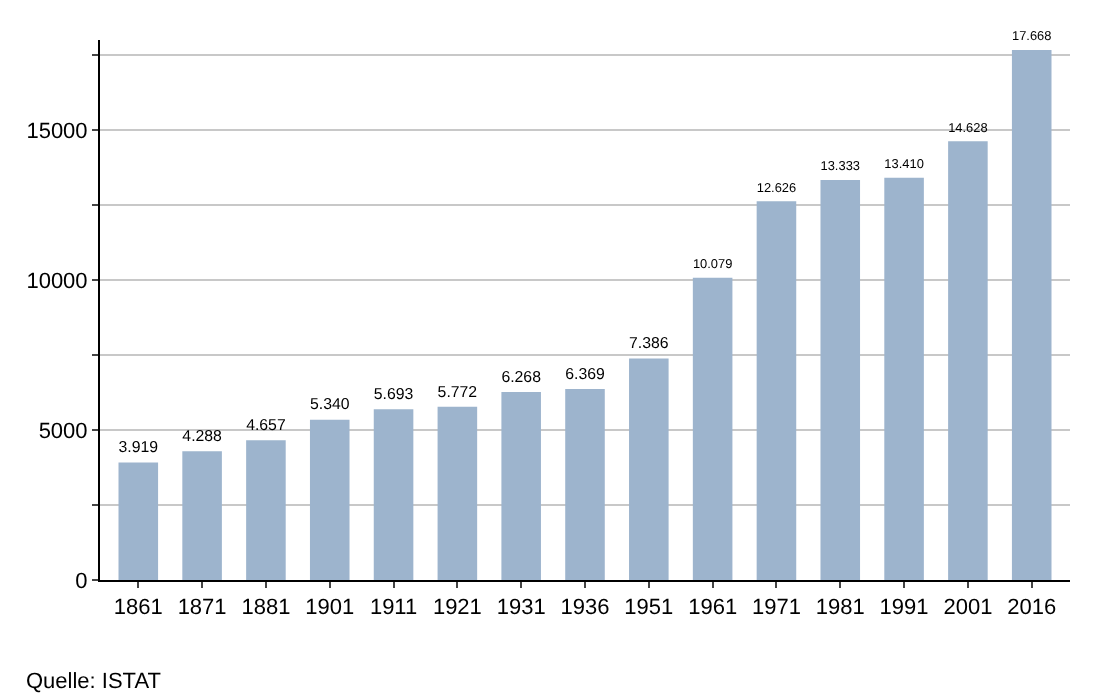 Image resolution: width=1100 pixels, height=700 pixels. Describe the element at coordinates (57, 281) in the screenshot. I see `y-tick-label: 10000` at that location.